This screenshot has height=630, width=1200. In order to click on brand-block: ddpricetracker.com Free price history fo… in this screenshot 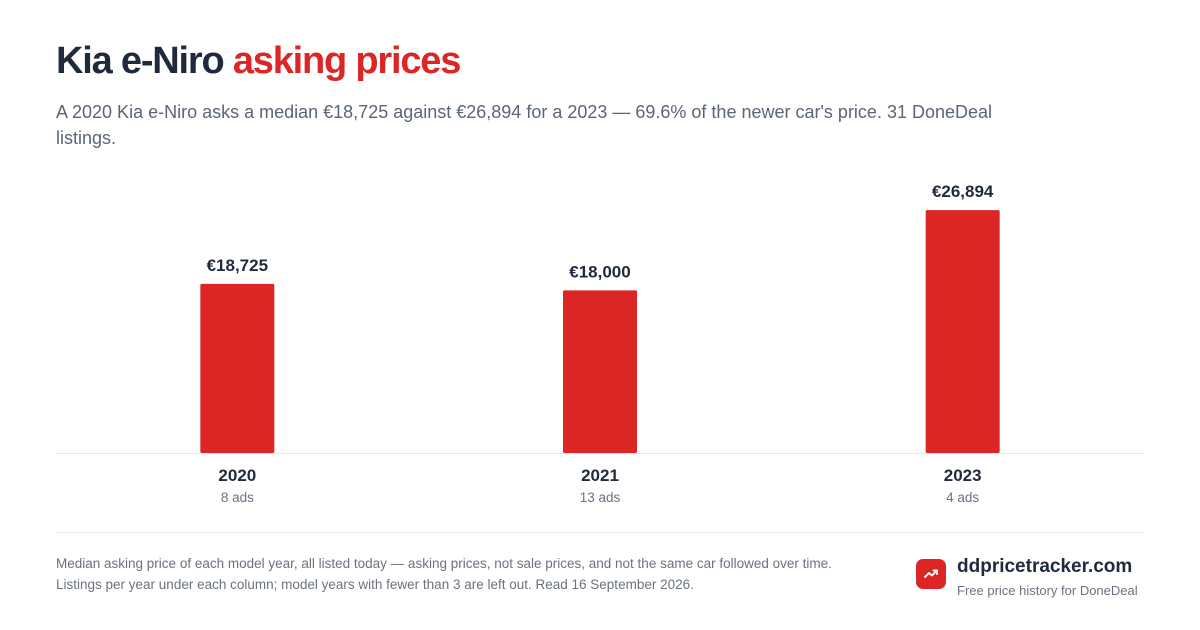, I will do `click(1027, 578)`.